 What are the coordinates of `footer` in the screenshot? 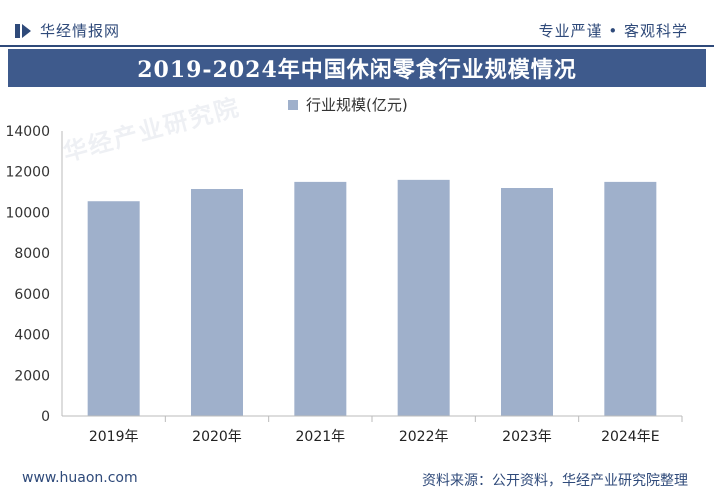 It's located at (357, 480).